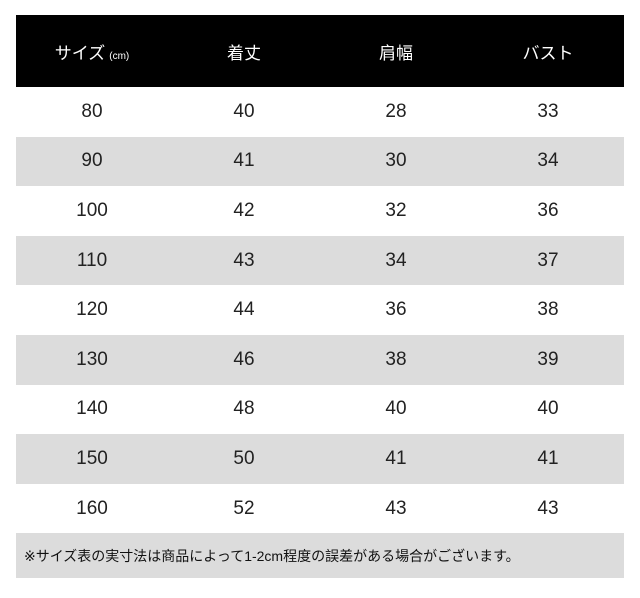  What do you see at coordinates (548, 359) in the screenshot?
I see `table-cell: 39` at bounding box center [548, 359].